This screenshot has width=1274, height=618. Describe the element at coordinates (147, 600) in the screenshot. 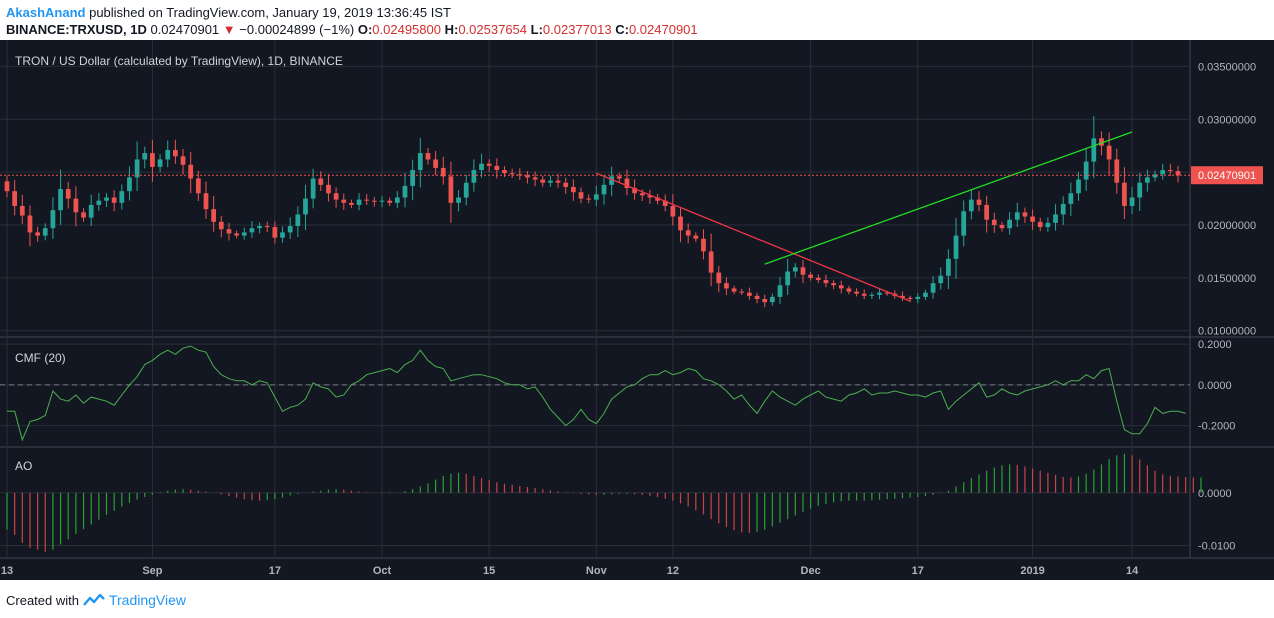

I see `tradingview-brand: TradingView` at that location.